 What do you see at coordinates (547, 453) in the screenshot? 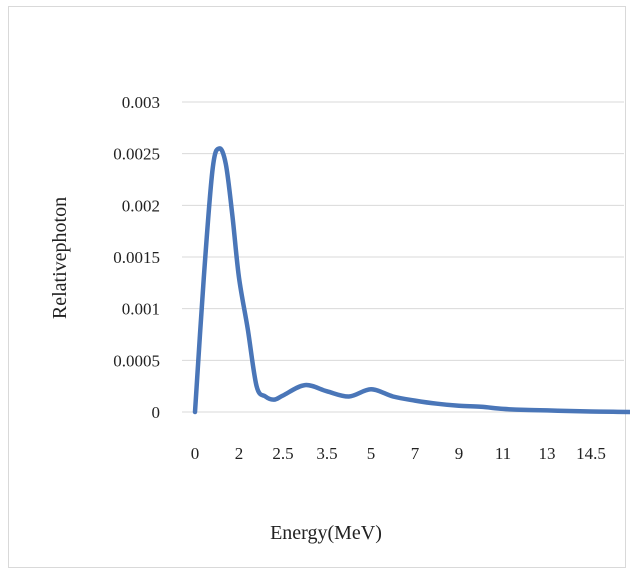
I see `x-tick-label: 13` at bounding box center [547, 453].